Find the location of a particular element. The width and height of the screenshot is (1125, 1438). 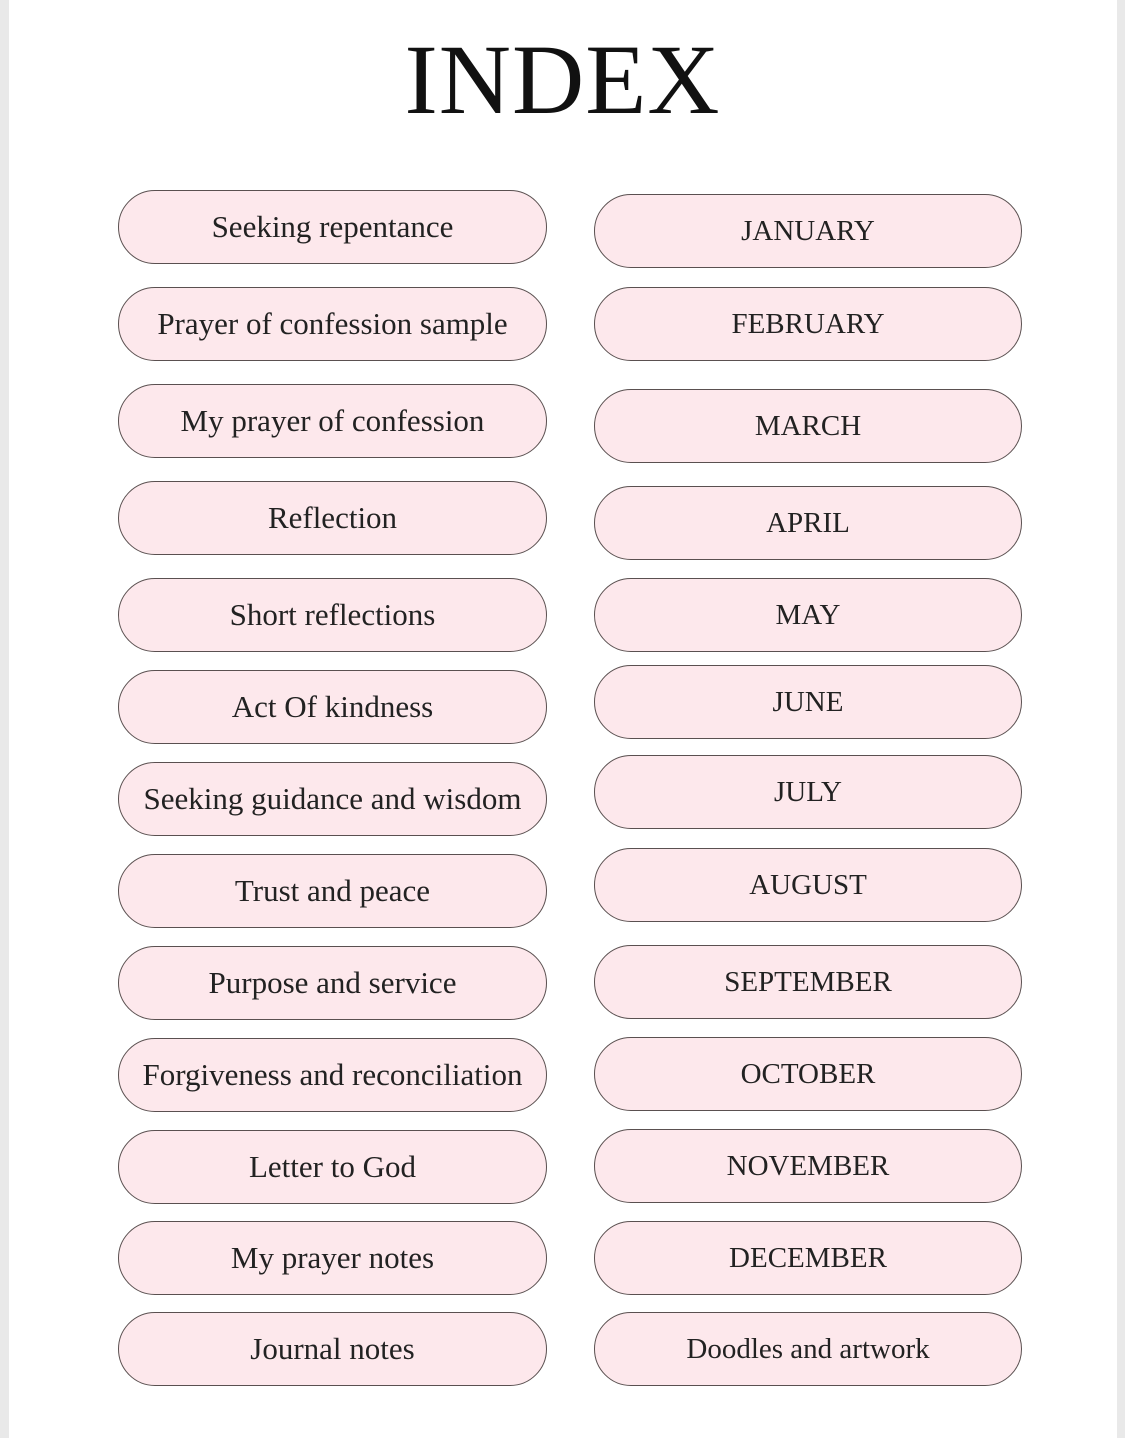

index-link-july: JULY is located at coordinates (808, 792).